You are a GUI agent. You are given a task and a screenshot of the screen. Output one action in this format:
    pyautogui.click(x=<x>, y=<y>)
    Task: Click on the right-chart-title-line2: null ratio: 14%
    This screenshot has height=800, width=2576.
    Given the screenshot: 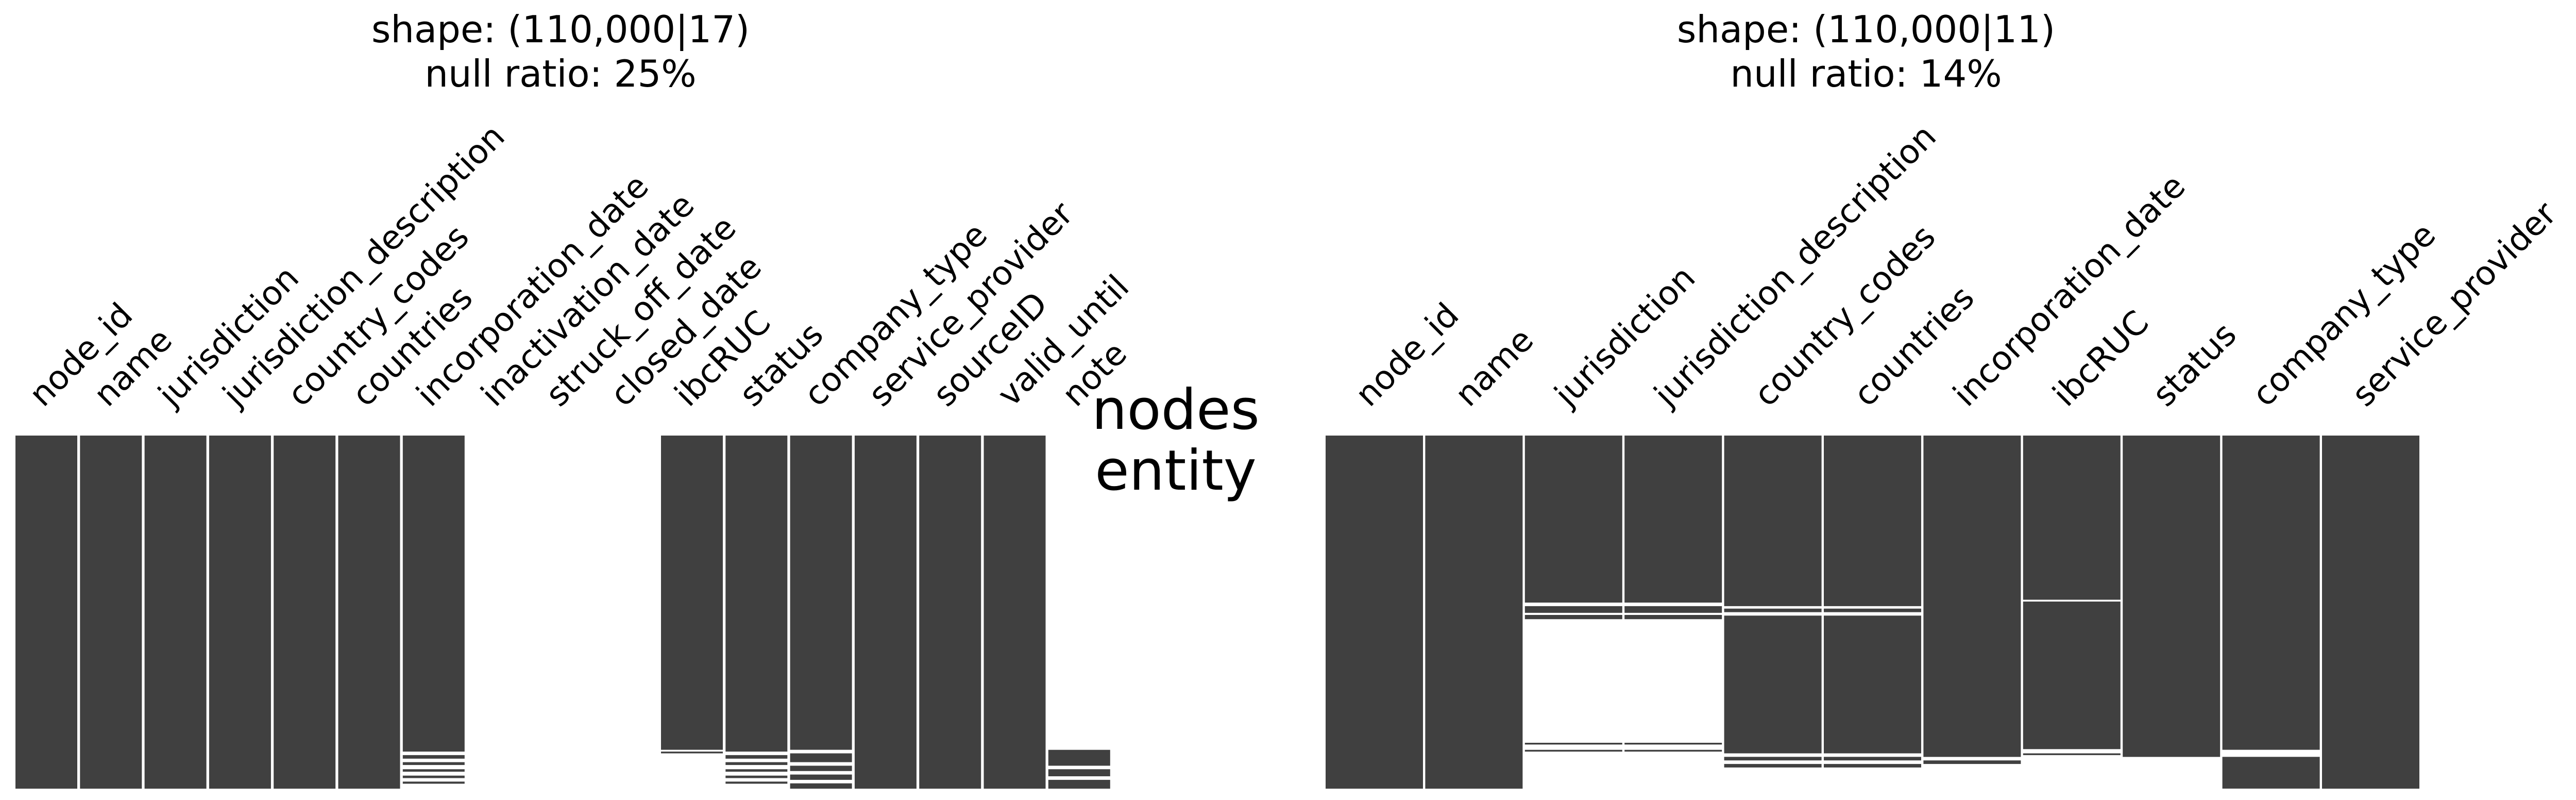 What is the action you would take?
    pyautogui.click(x=1866, y=73)
    